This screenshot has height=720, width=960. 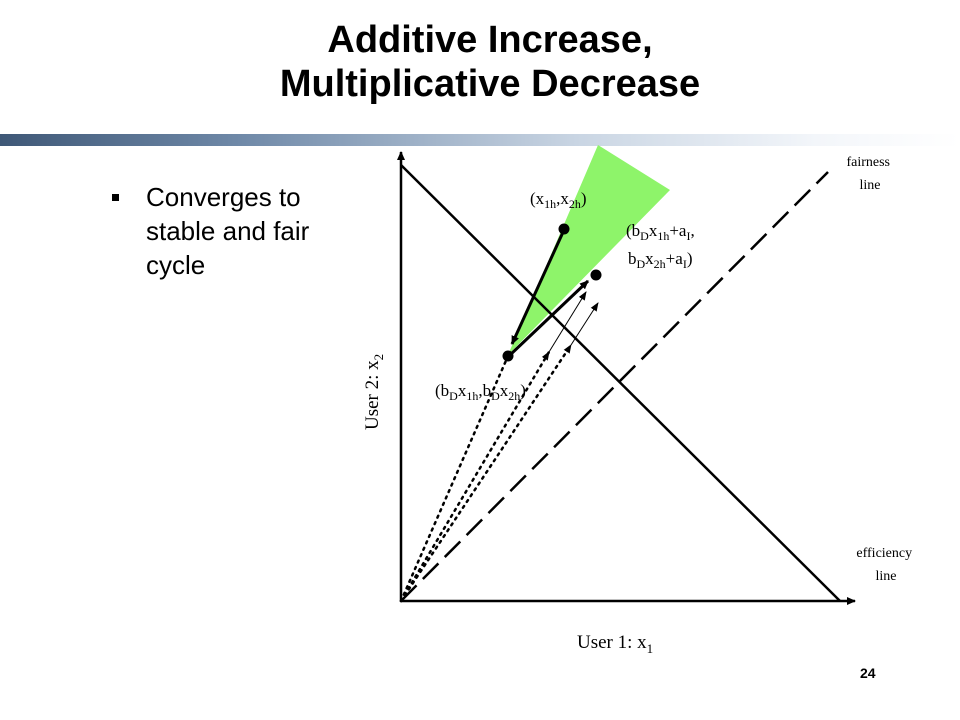 I want to click on point-top-label: (x1h,x2h), so click(x=558, y=200).